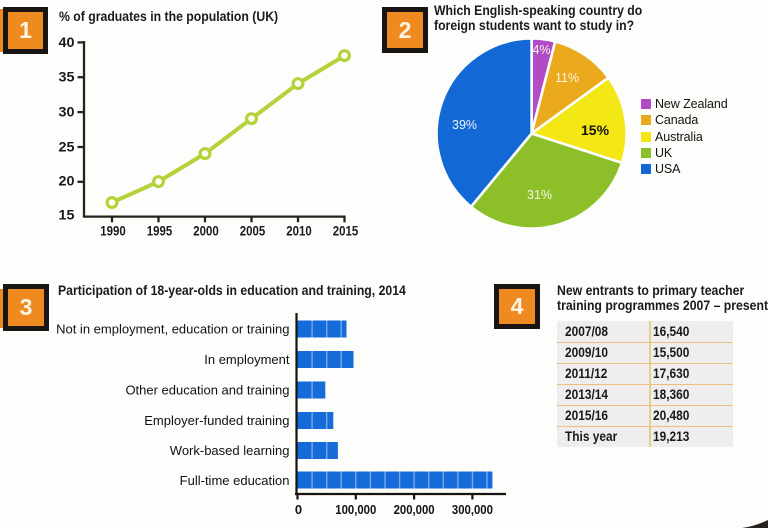  I want to click on svg-text: 1990, so click(113, 231).